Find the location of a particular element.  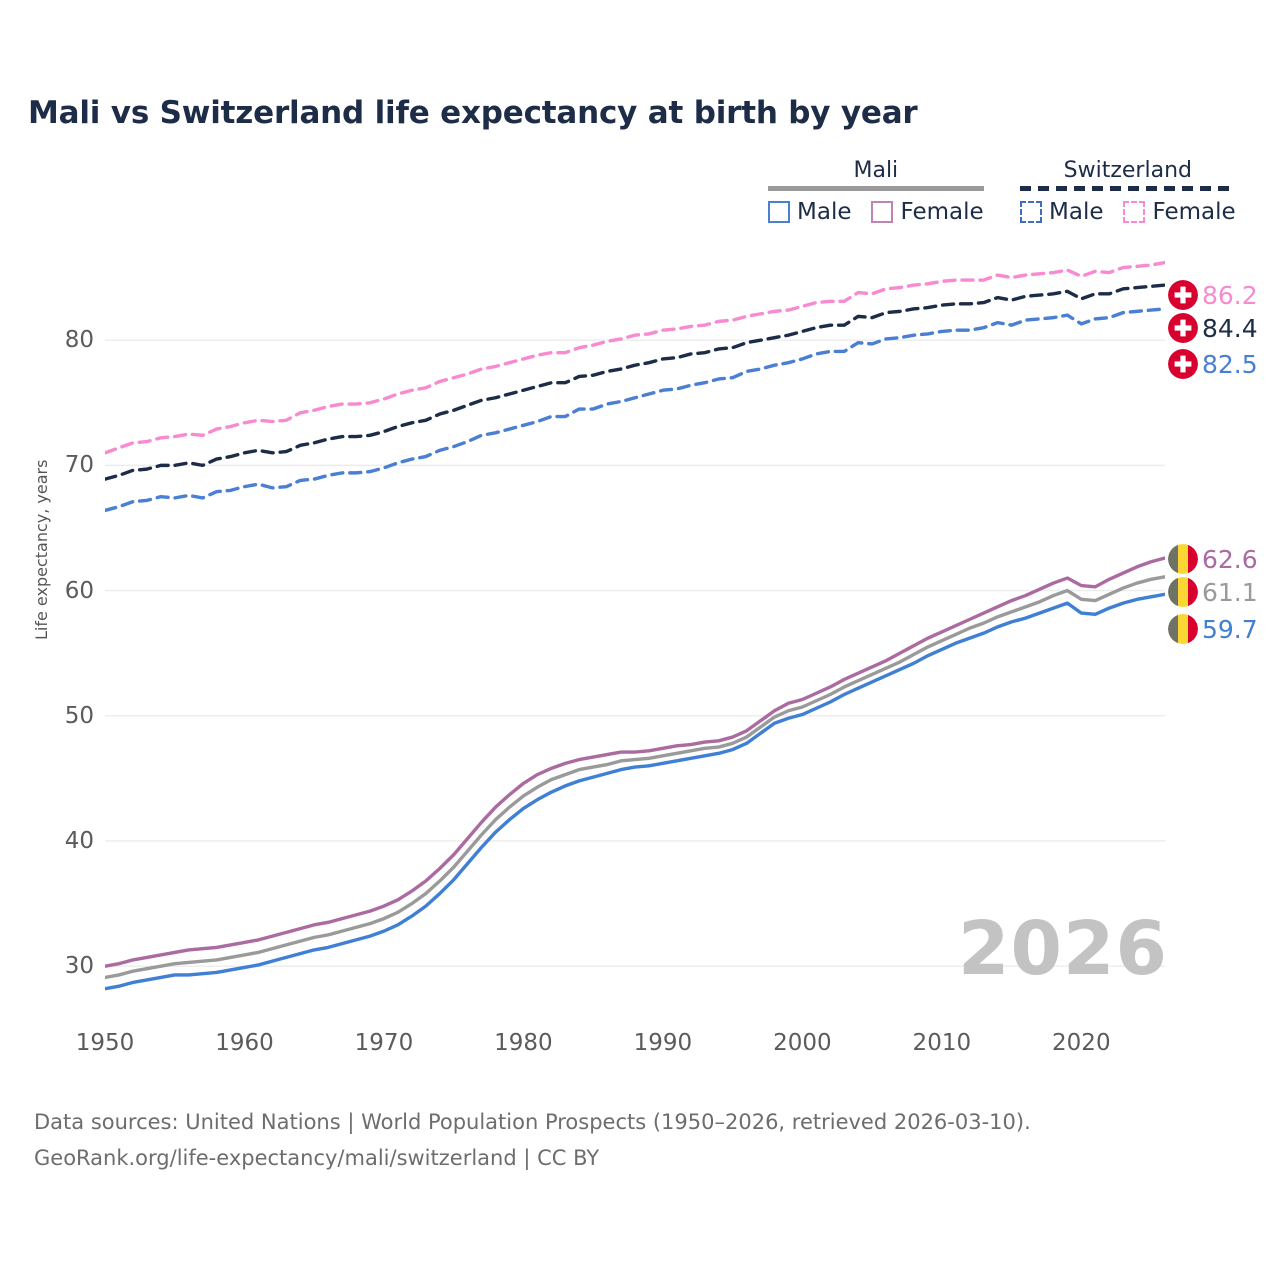

legend-swatch-mali-female is located at coordinates (882, 212).